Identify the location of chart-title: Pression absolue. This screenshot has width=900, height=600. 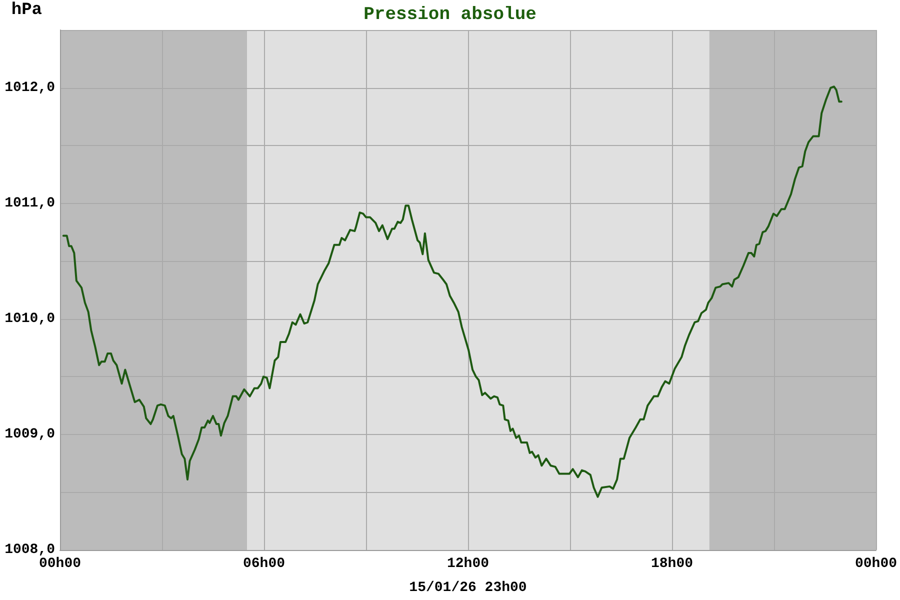
(450, 15).